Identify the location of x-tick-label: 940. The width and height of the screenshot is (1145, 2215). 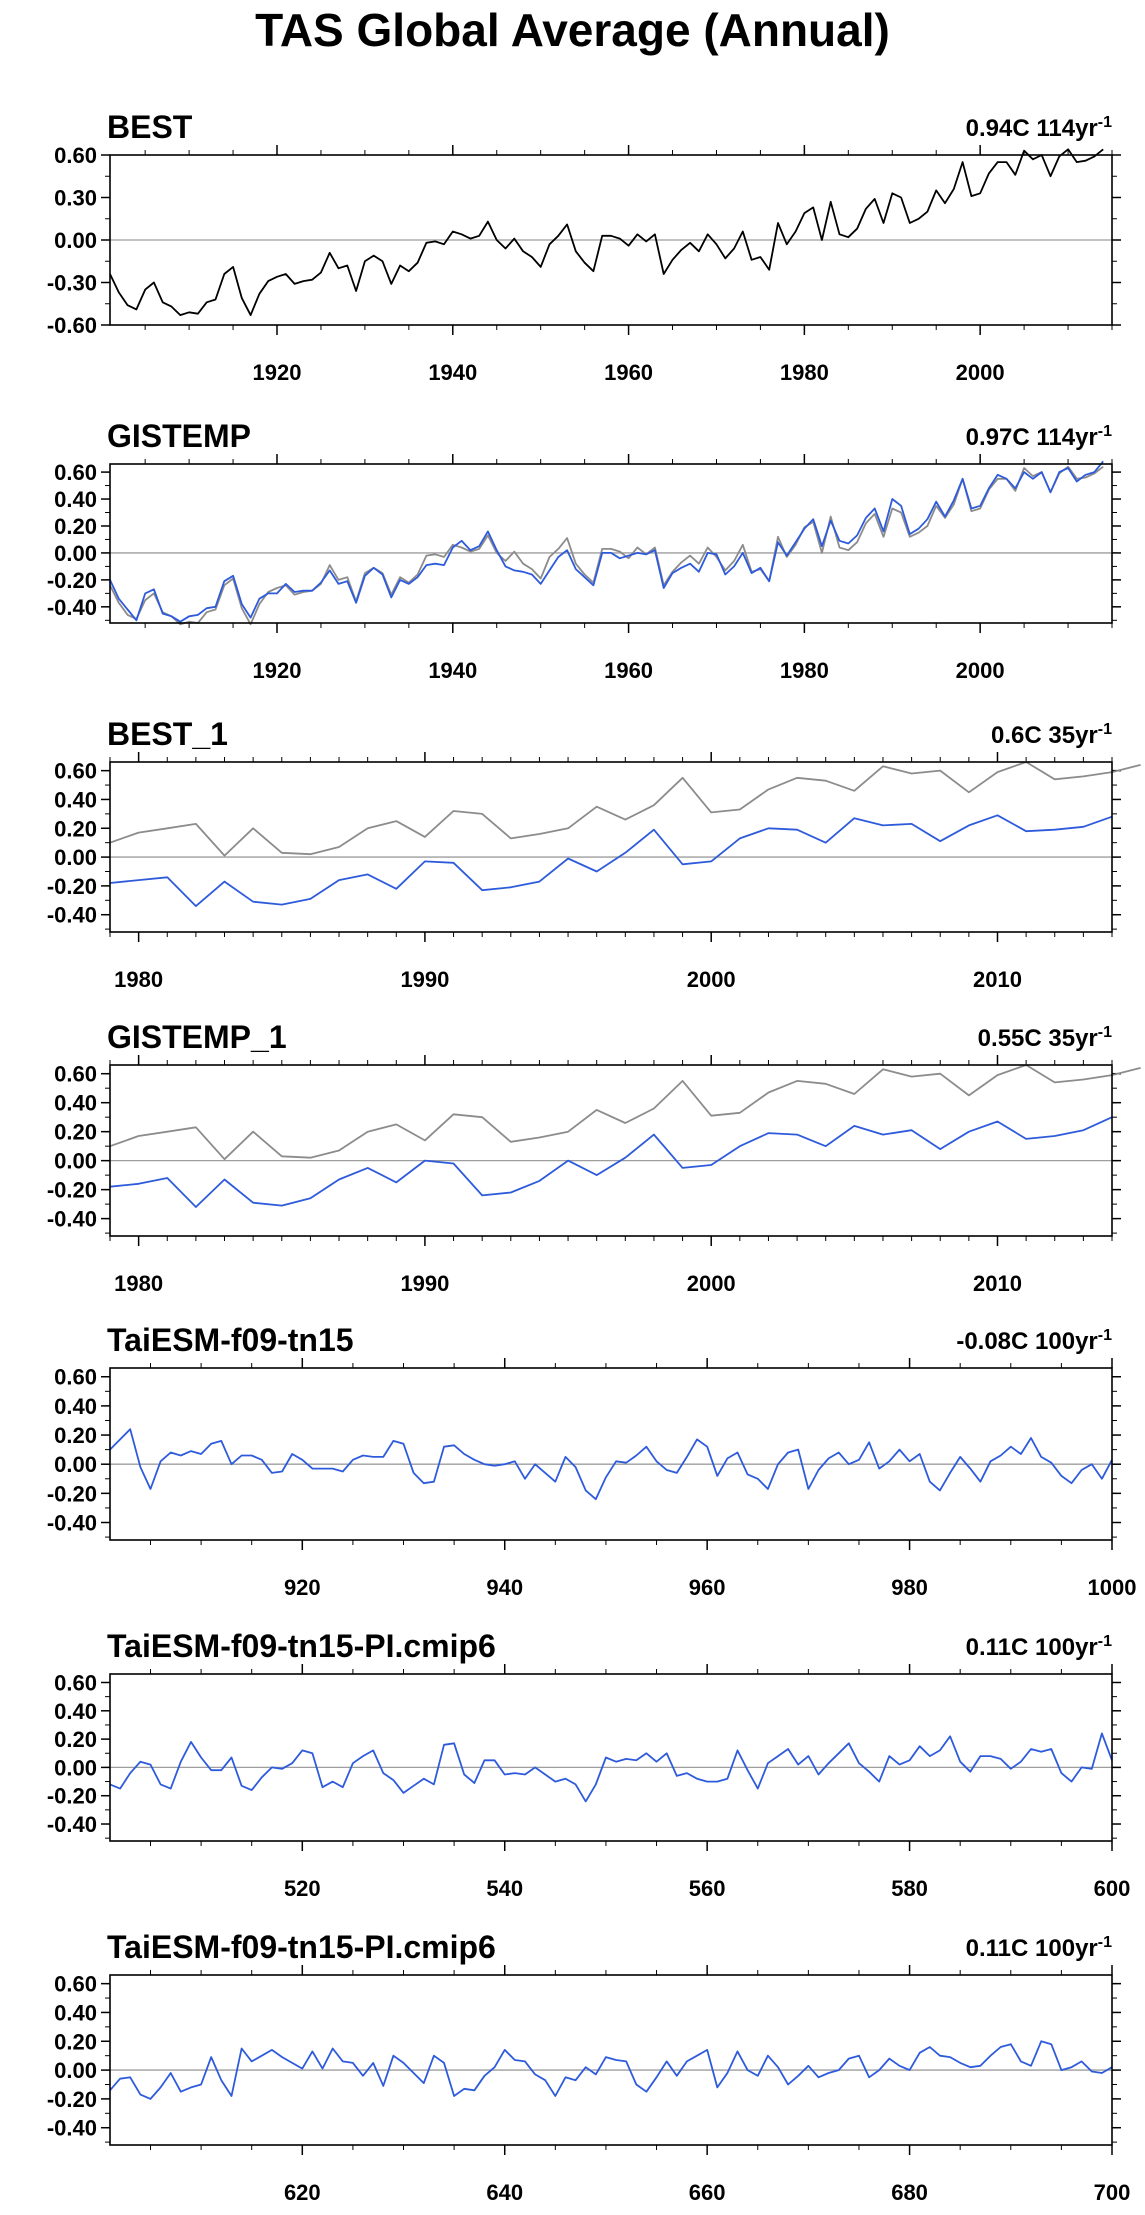
(504, 1587).